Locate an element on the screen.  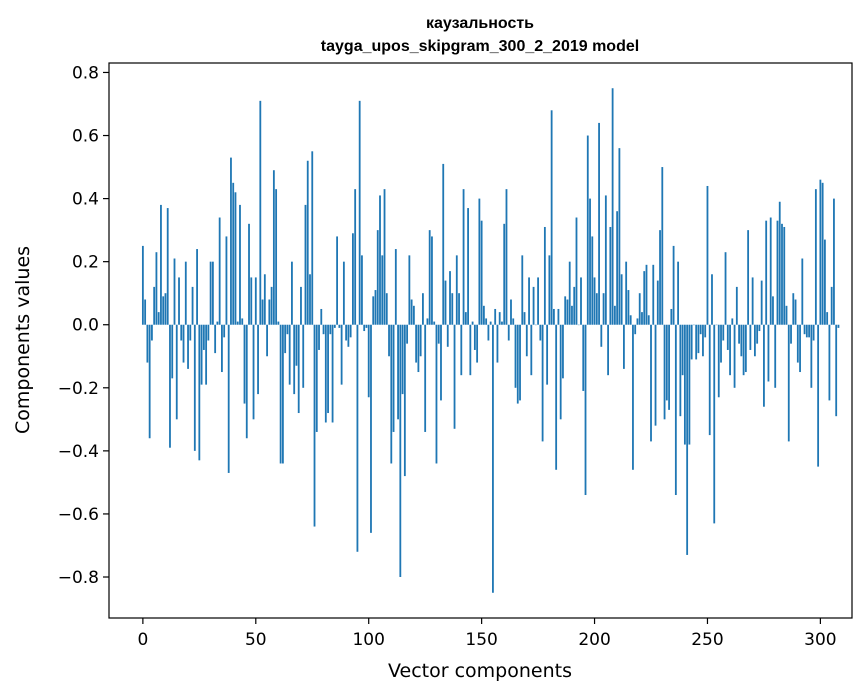
chart-subtitle: tayga_upos_skipgram_300_2_2019 model is located at coordinates (480, 46).